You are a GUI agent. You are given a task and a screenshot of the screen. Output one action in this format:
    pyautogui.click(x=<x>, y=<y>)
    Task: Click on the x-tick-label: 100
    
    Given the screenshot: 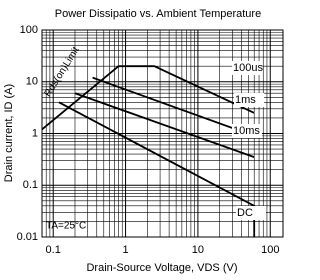 What is the action you would take?
    pyautogui.click(x=270, y=250)
    